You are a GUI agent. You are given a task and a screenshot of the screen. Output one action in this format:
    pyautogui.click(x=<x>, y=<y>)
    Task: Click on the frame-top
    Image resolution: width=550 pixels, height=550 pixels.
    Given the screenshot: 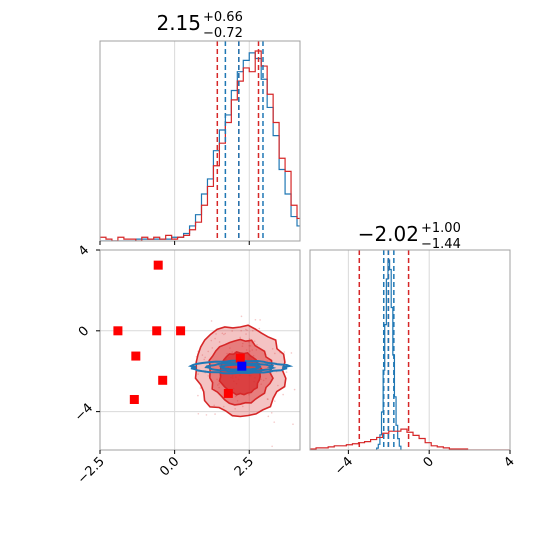 What is the action you would take?
    pyautogui.click(x=200, y=141)
    